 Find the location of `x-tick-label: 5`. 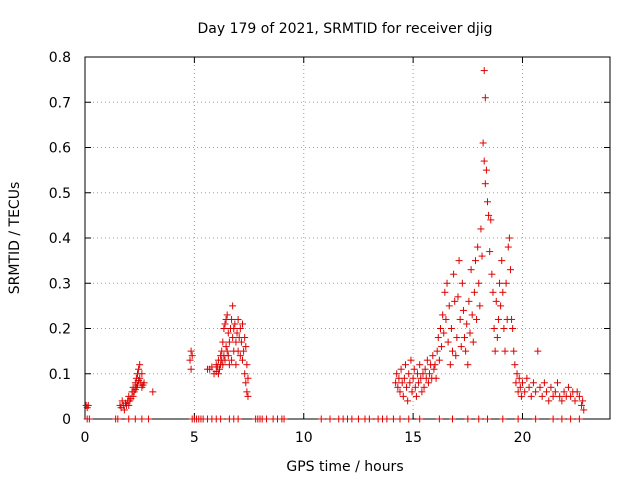

x-tick-label: 5 is located at coordinates (194, 438).